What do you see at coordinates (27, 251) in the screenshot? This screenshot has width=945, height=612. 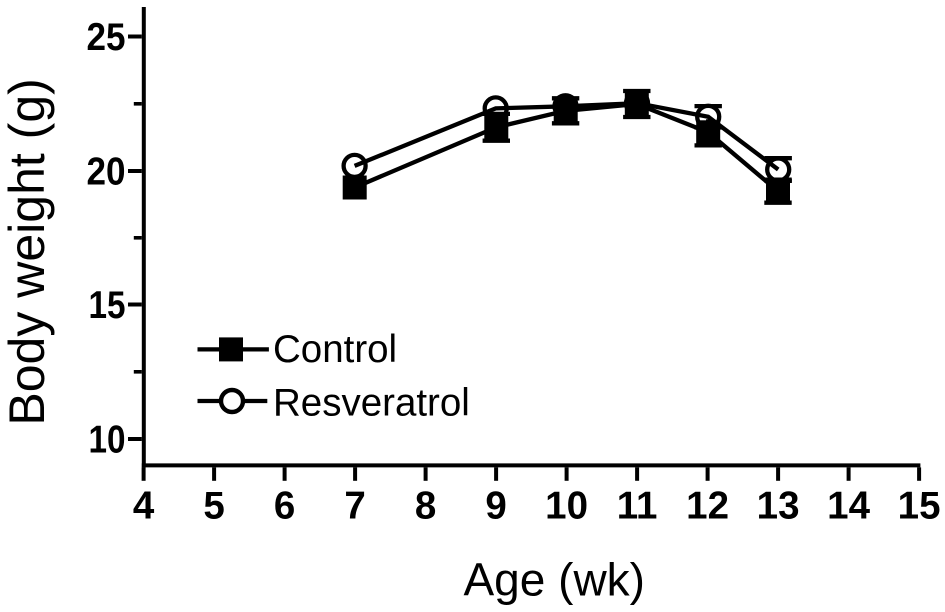 I see `svg-text: Body weight (g)` at bounding box center [27, 251].